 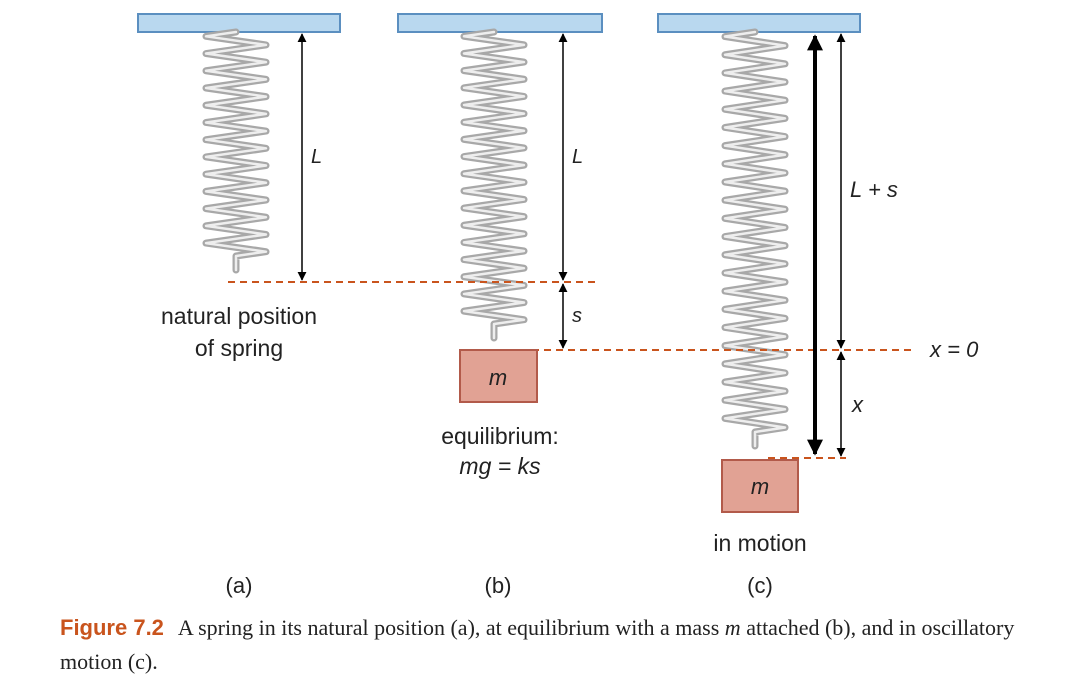 I want to click on panel-label-a: (a), so click(x=239, y=585).